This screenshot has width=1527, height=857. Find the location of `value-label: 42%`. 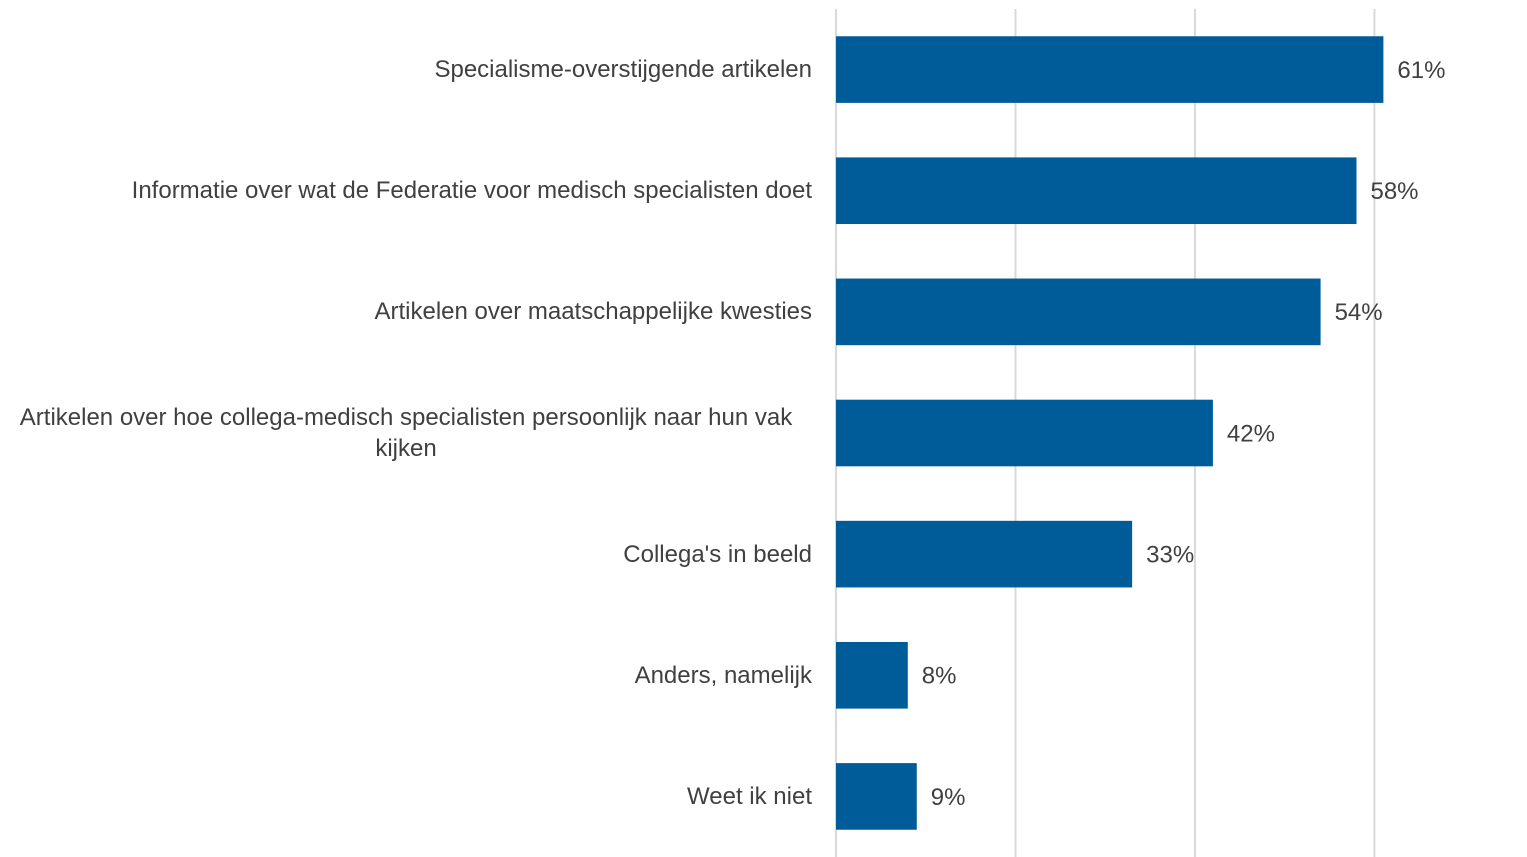

value-label: 42% is located at coordinates (1251, 433).